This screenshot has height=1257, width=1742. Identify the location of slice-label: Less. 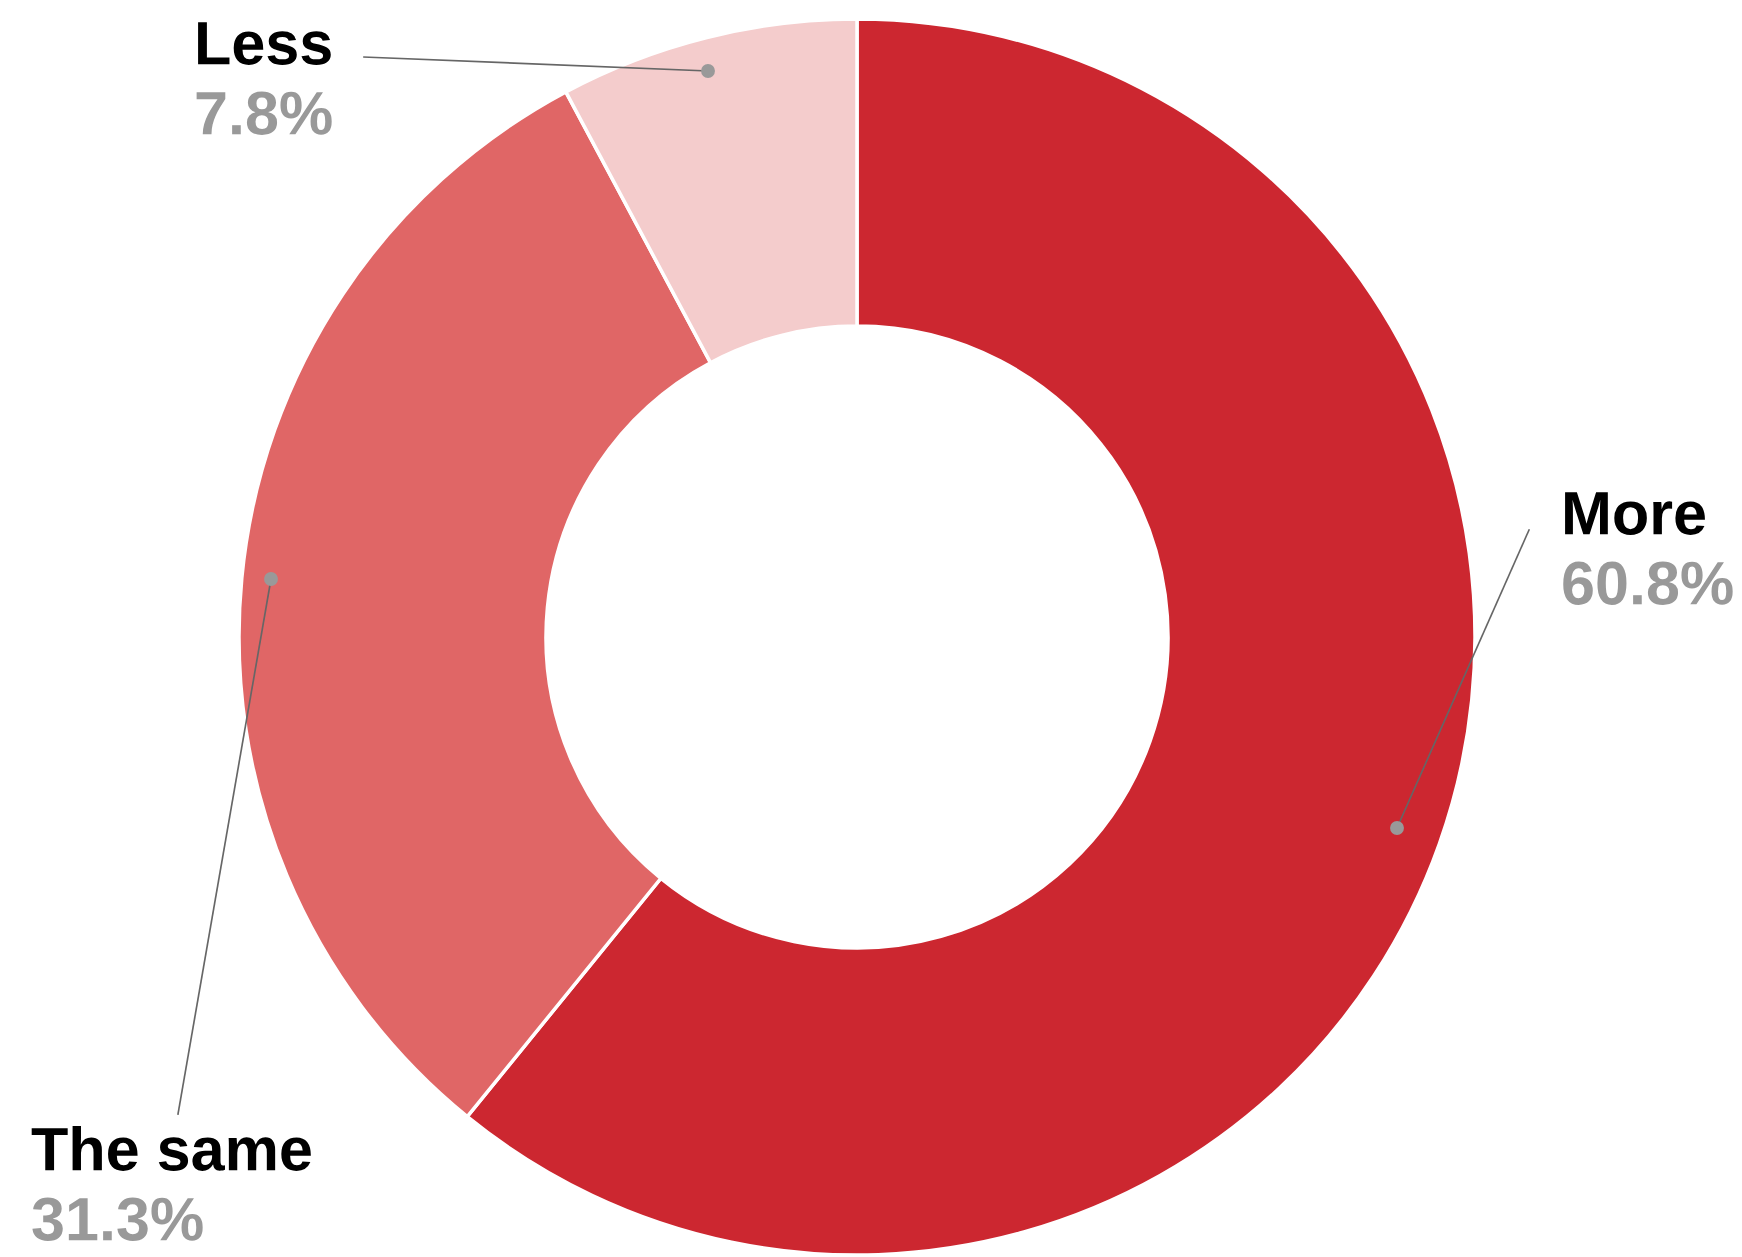
(264, 43).